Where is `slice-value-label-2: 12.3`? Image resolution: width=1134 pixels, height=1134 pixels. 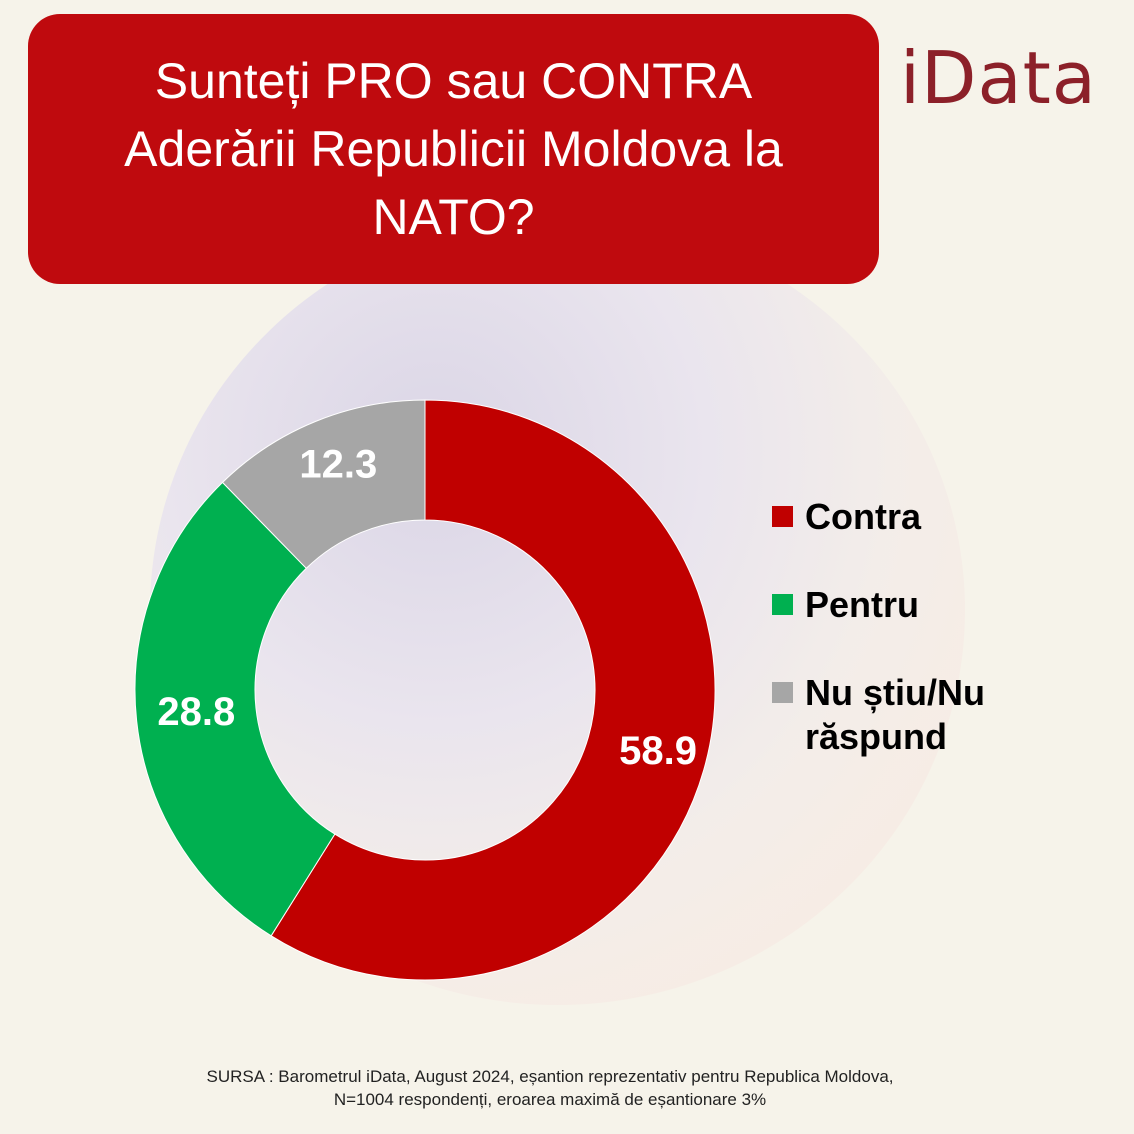
slice-value-label-2: 12.3 is located at coordinates (338, 465).